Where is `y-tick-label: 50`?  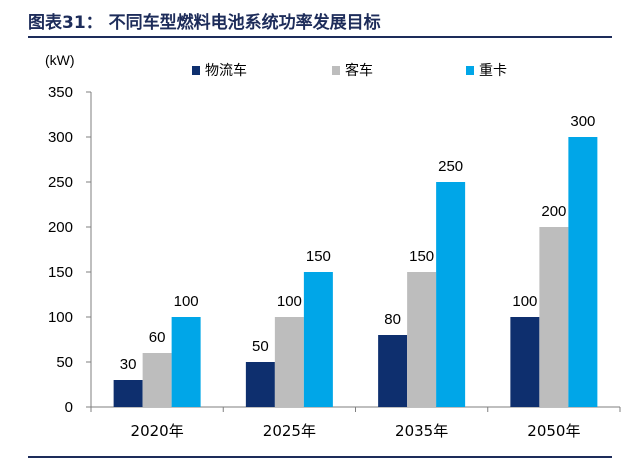 y-tick-label: 50 is located at coordinates (64, 362).